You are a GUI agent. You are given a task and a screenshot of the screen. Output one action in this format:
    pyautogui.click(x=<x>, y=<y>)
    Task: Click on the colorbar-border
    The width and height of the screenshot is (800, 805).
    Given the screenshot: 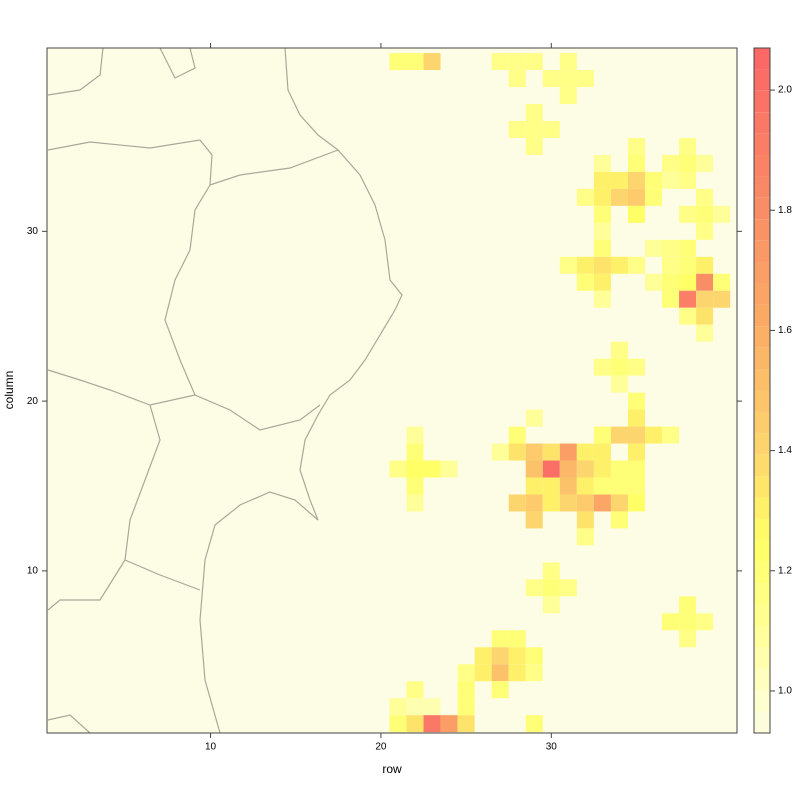 What is the action you would take?
    pyautogui.click(x=762, y=390)
    